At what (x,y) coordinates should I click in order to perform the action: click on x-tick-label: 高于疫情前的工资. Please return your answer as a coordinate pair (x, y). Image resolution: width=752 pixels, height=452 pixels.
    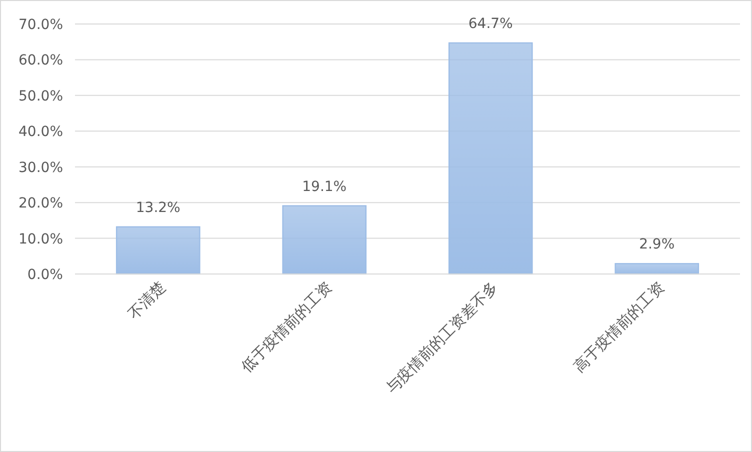
    Looking at the image, I should click on (619, 327).